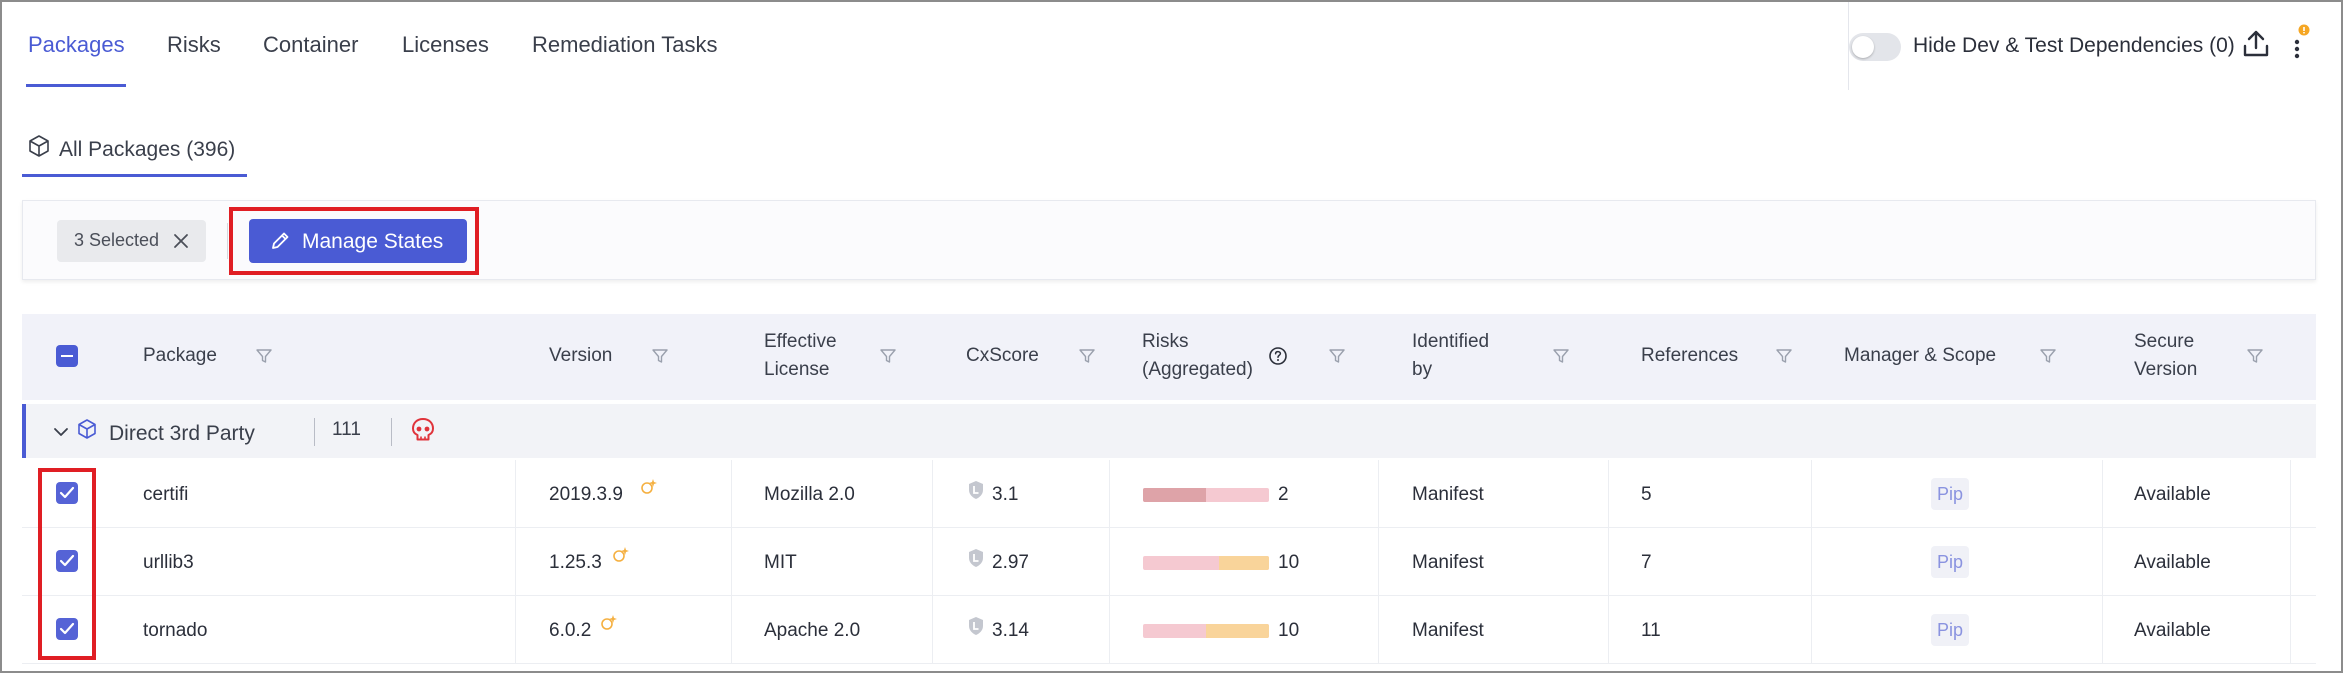 Image resolution: width=2343 pixels, height=673 pixels. What do you see at coordinates (1448, 494) in the screenshot?
I see `identified-by: Manifest` at bounding box center [1448, 494].